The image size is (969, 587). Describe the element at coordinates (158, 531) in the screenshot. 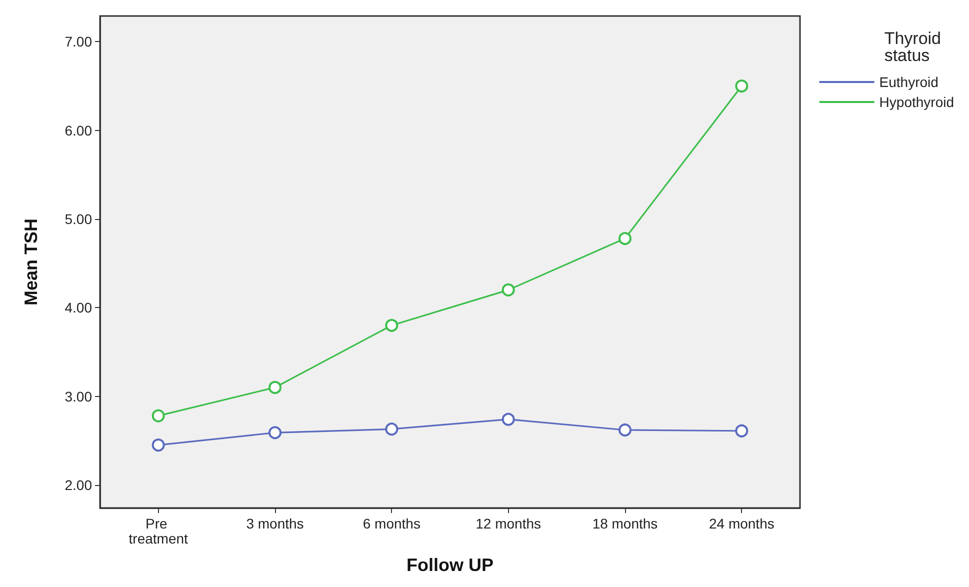

I see `x-tick-label: Pre treatment` at that location.